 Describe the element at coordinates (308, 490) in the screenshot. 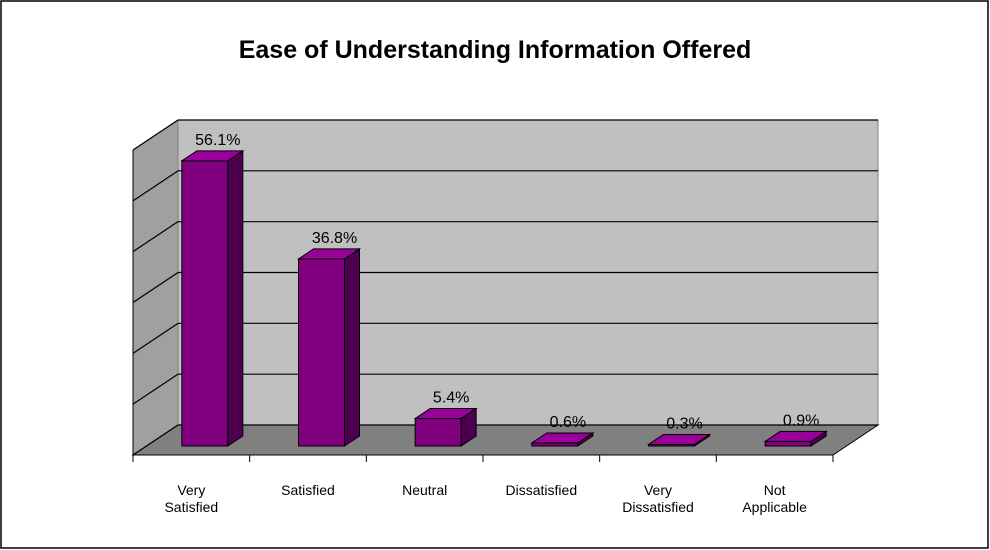

I see `x-tick-label: Satisfied` at that location.